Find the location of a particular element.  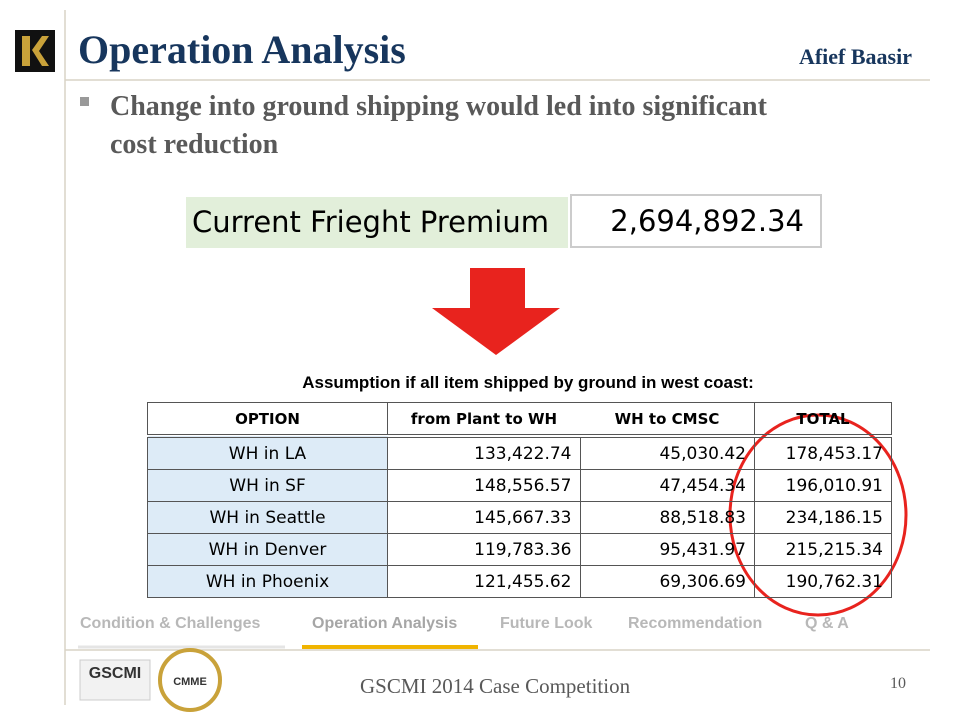

nav-item: Q & A is located at coordinates (827, 623).